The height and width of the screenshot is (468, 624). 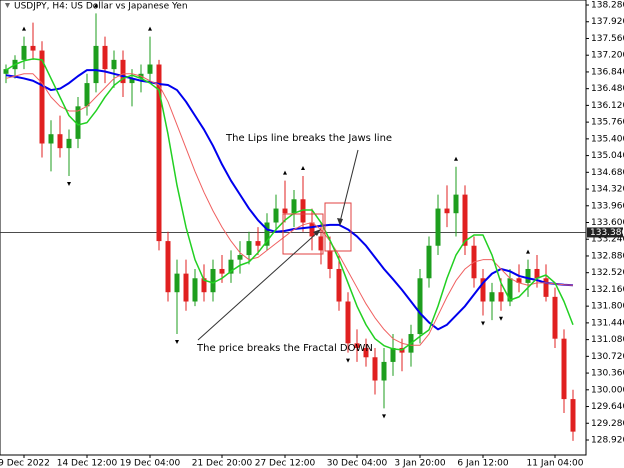 What do you see at coordinates (340, 222) in the screenshot?
I see `arrow-head` at bounding box center [340, 222].